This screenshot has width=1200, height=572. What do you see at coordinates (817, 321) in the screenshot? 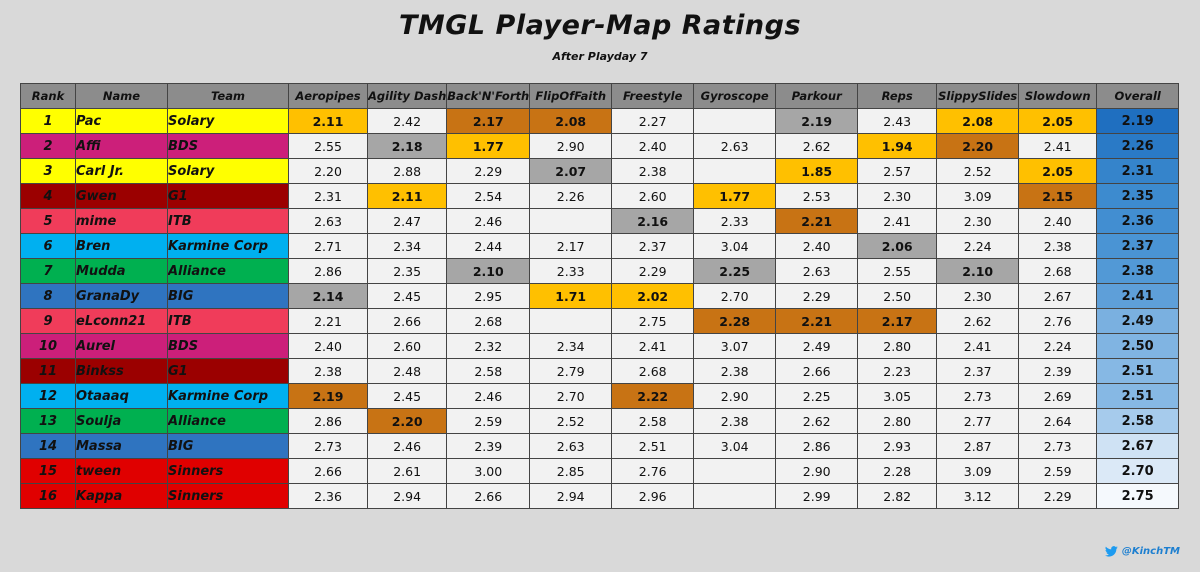
I see `rating-cell: 2.21` at bounding box center [817, 321].